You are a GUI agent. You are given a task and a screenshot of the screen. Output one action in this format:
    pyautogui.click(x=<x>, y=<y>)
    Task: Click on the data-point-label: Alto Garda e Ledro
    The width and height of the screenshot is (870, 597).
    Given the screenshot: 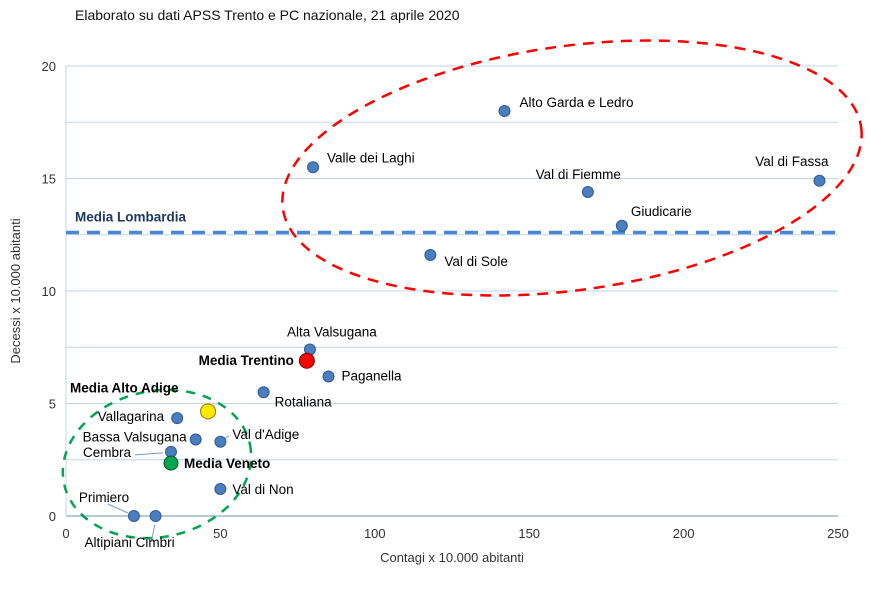 What is the action you would take?
    pyautogui.click(x=576, y=102)
    